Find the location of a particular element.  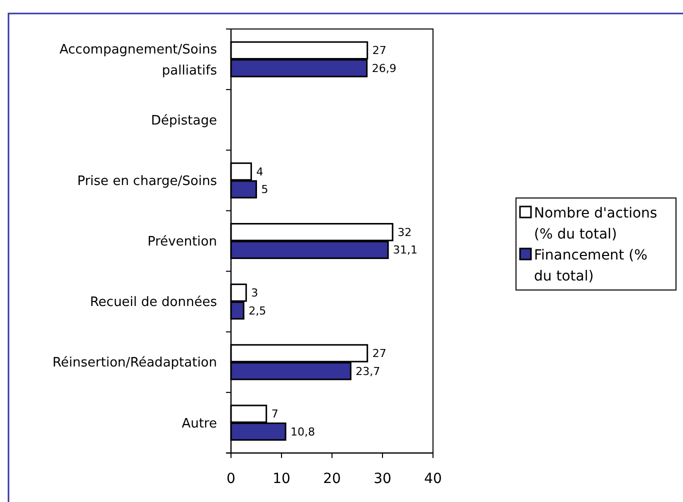

x-tick-label: 30 is located at coordinates (383, 478).